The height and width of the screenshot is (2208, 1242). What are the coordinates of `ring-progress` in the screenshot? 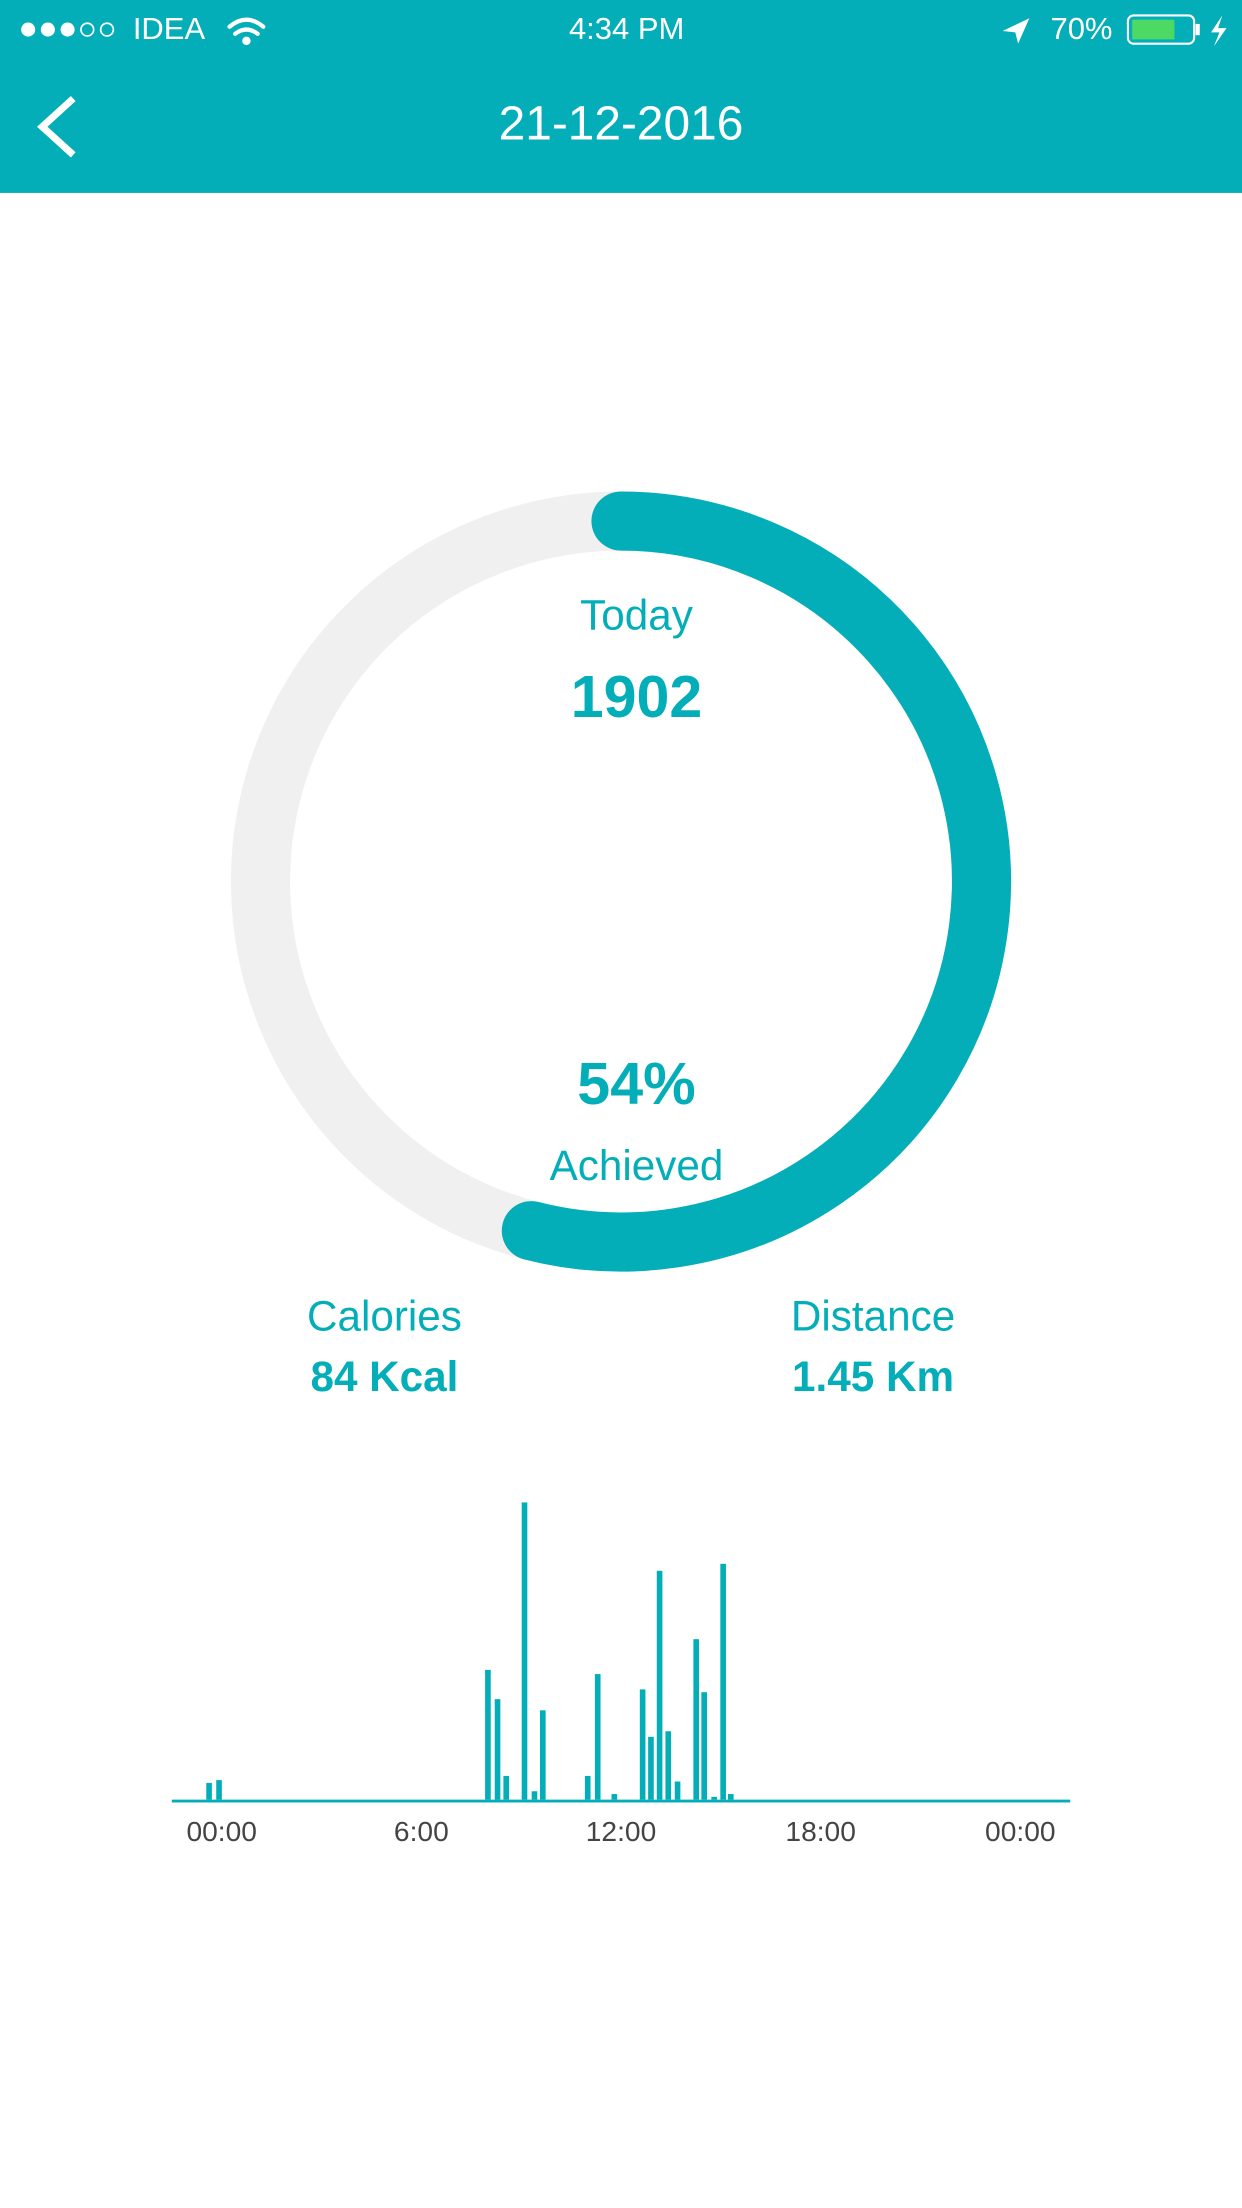 It's located at (756, 881).